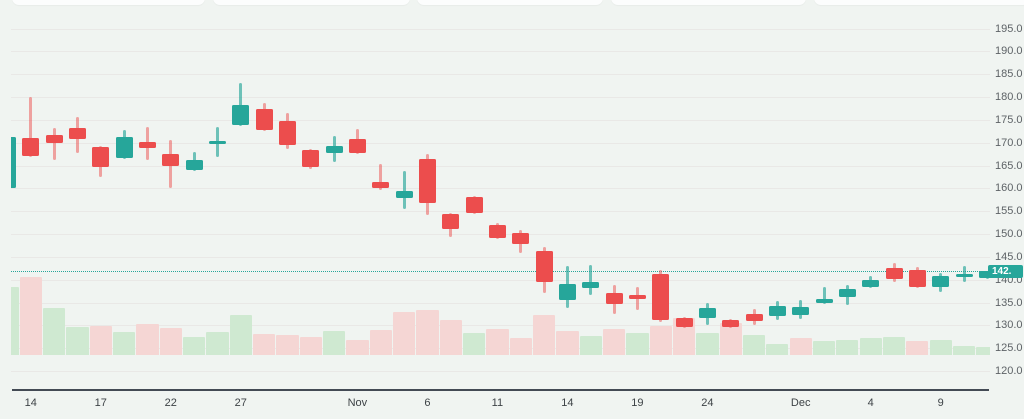 The height and width of the screenshot is (419, 1024). I want to click on time-tick-label: 14, so click(30, 403).